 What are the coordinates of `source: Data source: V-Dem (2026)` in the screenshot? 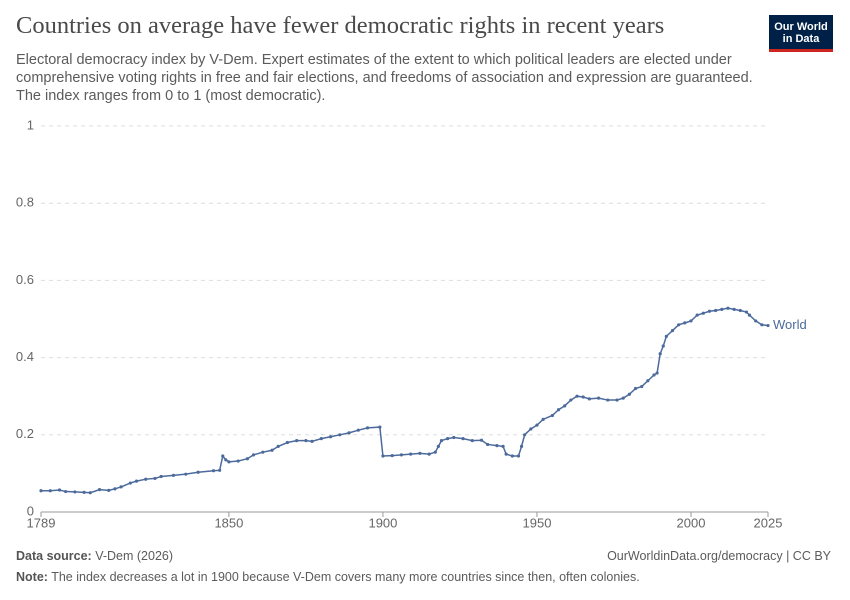 It's located at (94, 556).